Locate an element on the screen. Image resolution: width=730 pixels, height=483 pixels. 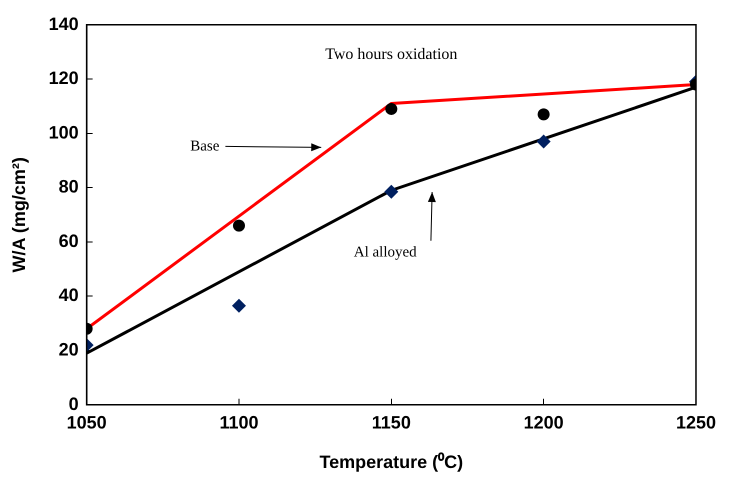
x-tick-label: 1050 is located at coordinates (86, 422).